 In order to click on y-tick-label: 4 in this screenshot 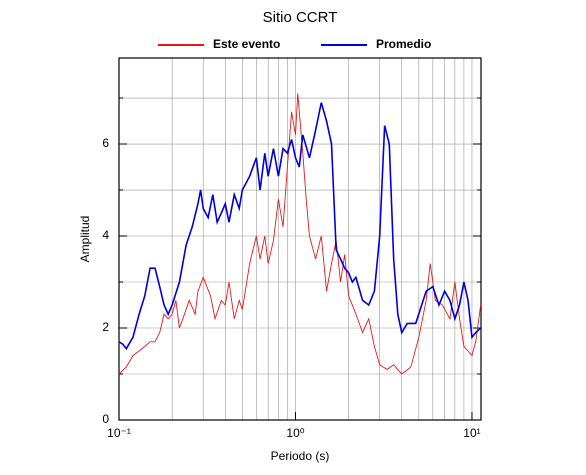, I will do `click(105, 235)`.